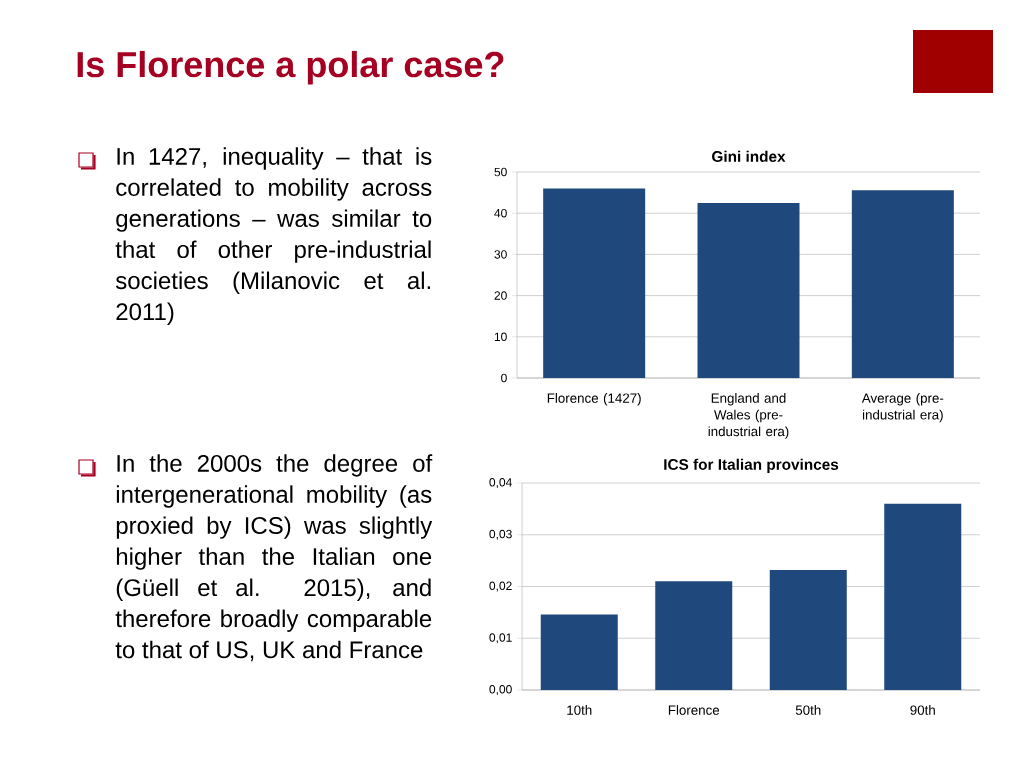 The height and width of the screenshot is (768, 1024). What do you see at coordinates (500, 213) in the screenshot?
I see `y-tick-label: 40` at bounding box center [500, 213].